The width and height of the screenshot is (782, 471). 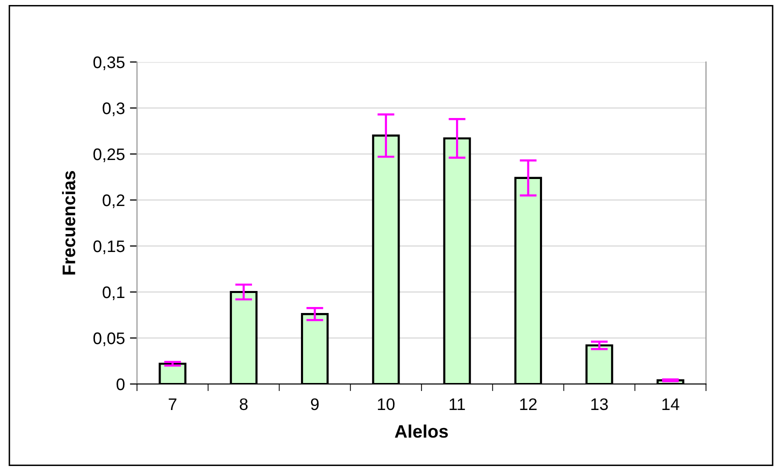 What do you see at coordinates (113, 201) in the screenshot?
I see `y-tick-label: 0,2` at bounding box center [113, 201].